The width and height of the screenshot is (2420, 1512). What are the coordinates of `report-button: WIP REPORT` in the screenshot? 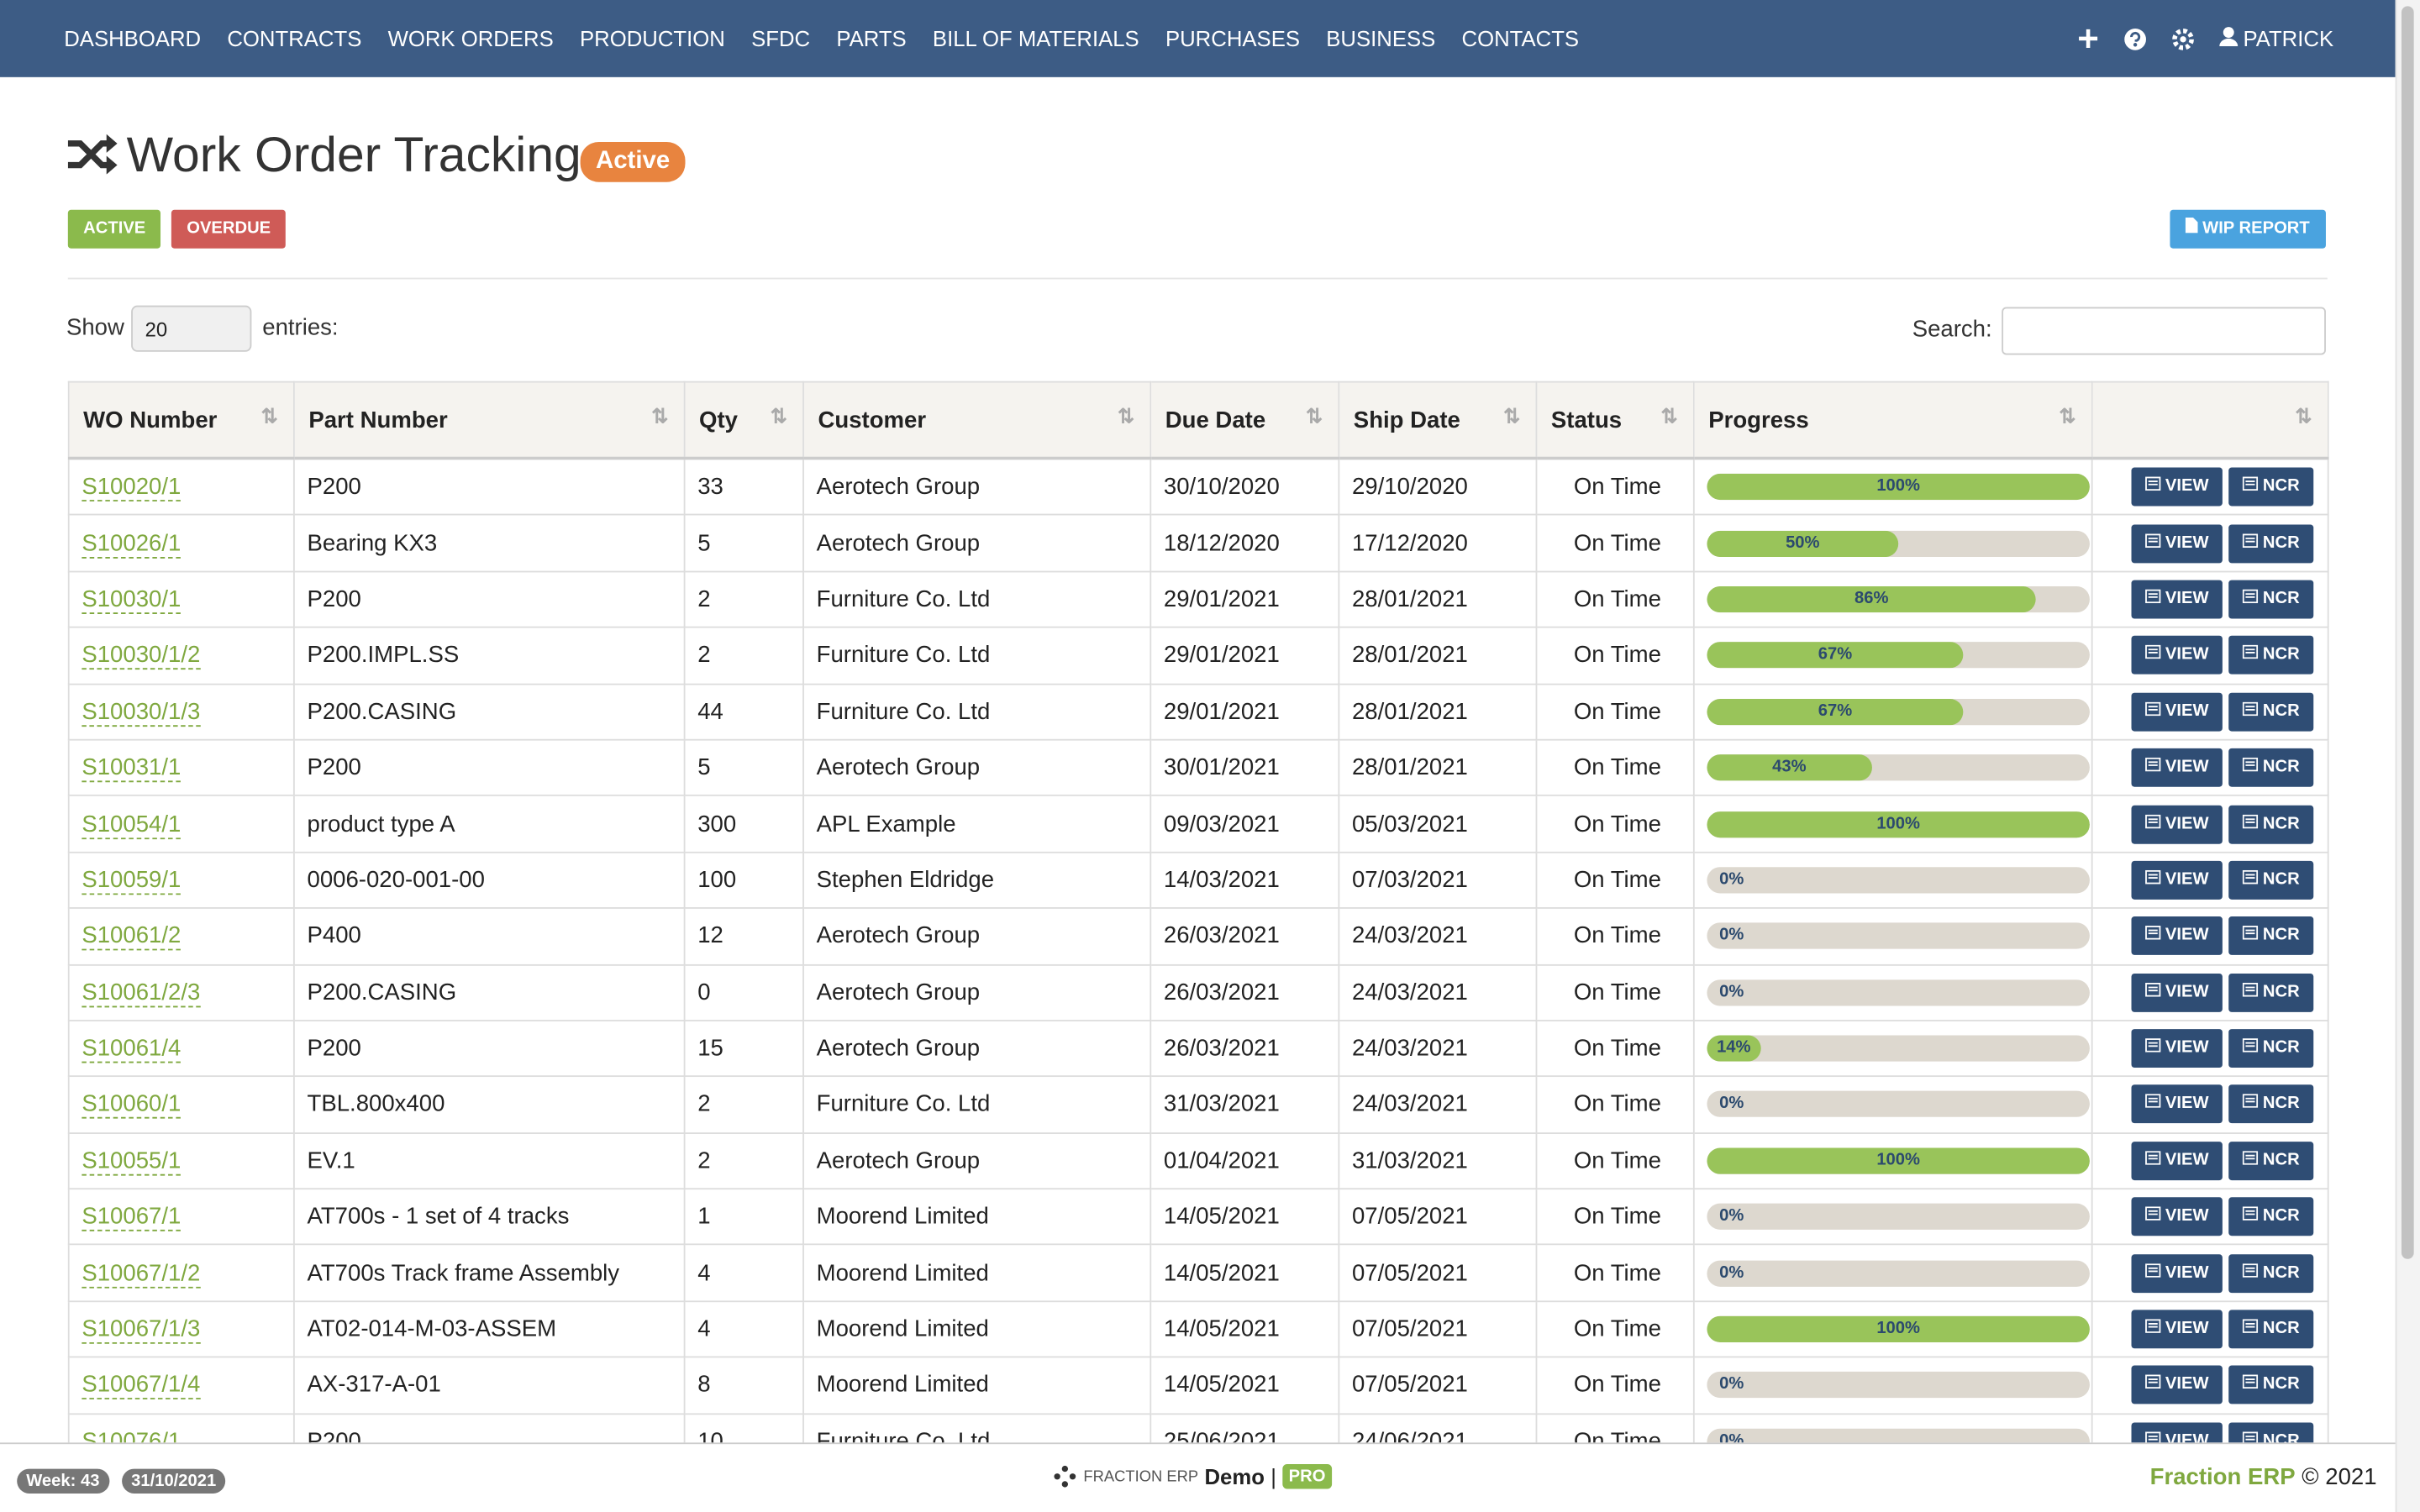 It's located at (2248, 229).